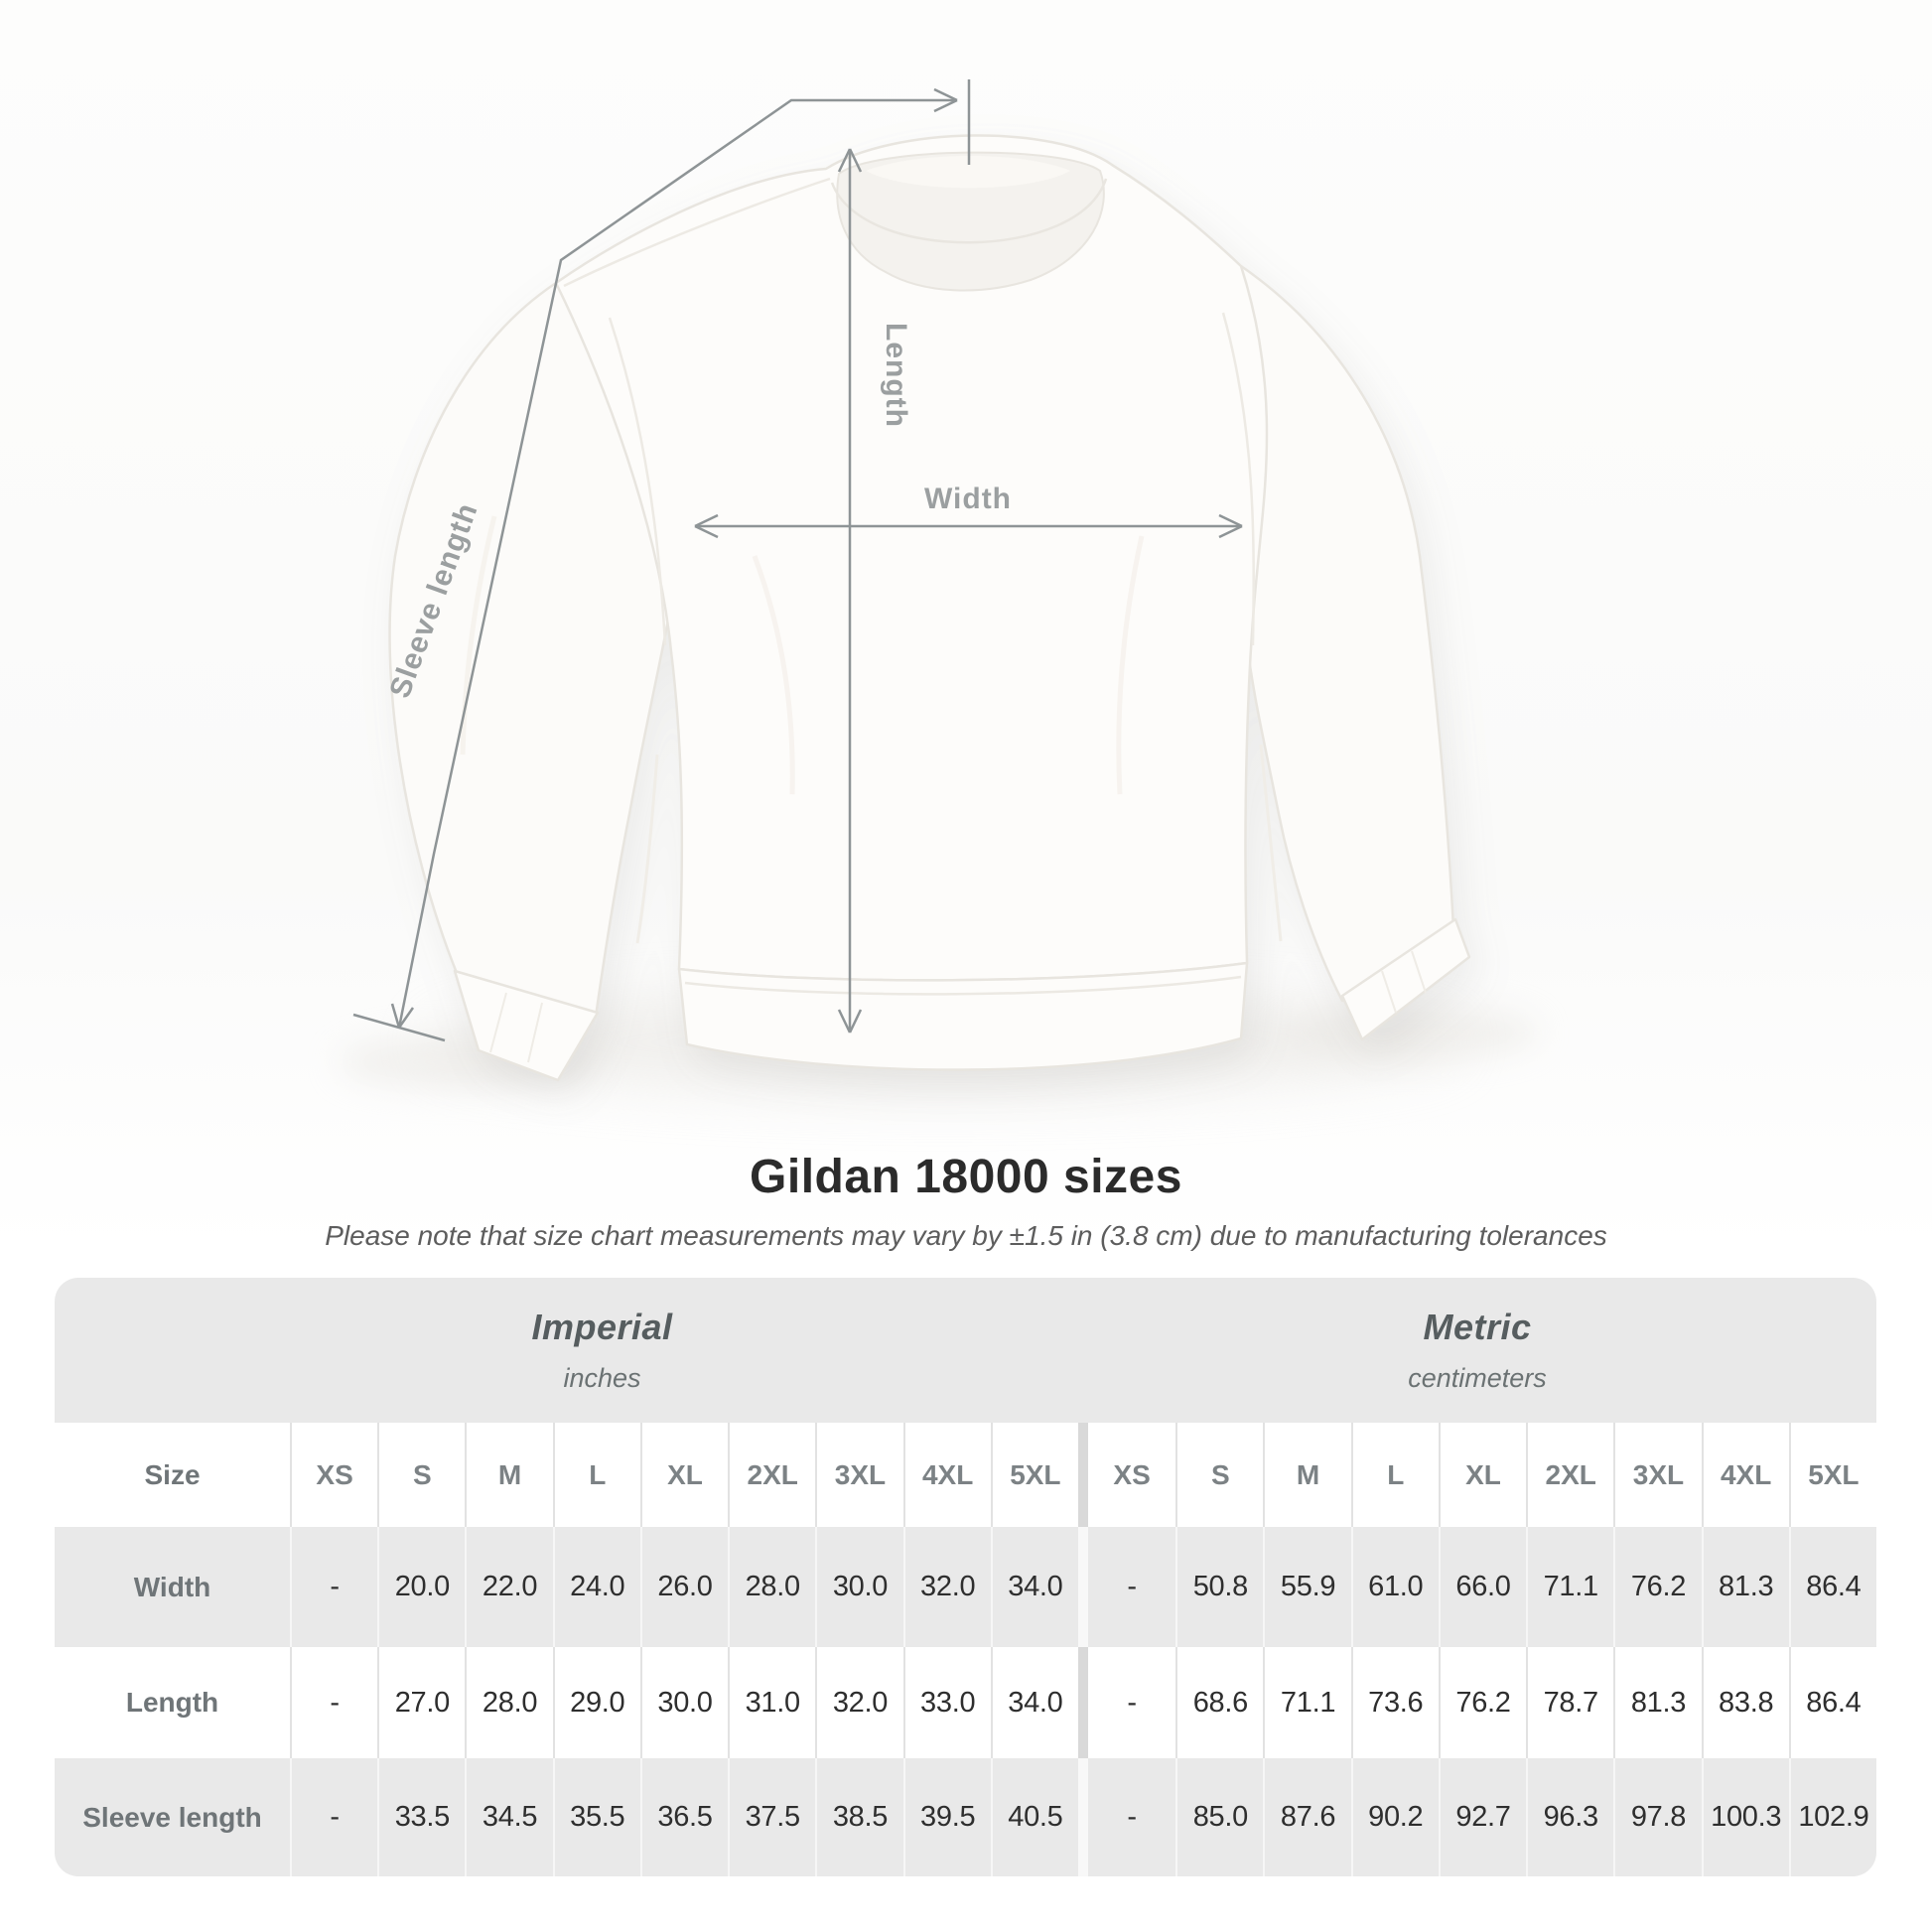 This screenshot has width=1932, height=1932. What do you see at coordinates (1482, 1817) in the screenshot?
I see `measurement-cell: 92.7` at bounding box center [1482, 1817].